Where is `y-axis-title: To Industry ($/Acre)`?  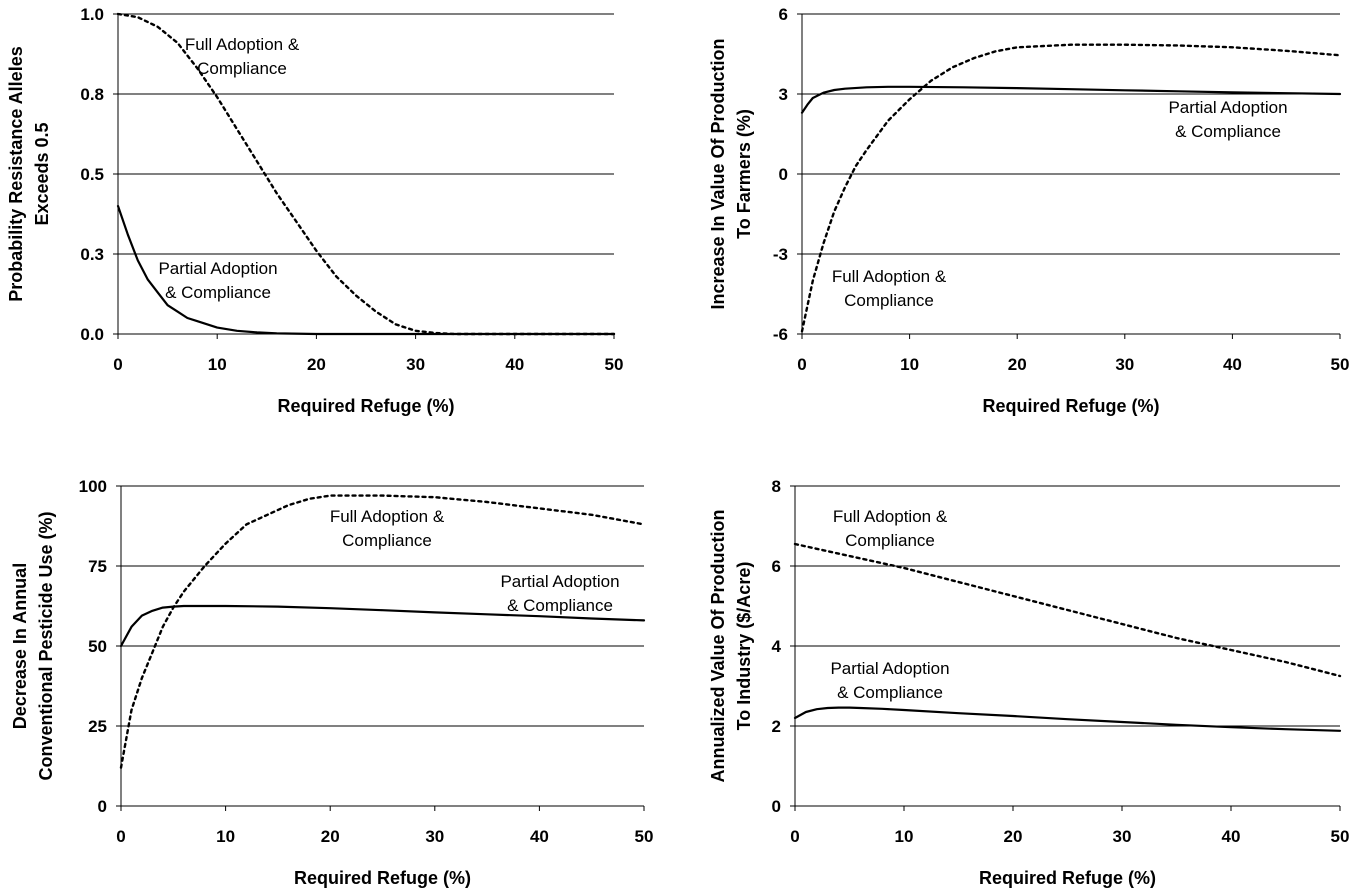
y-axis-title: To Industry ($/Acre) is located at coordinates (744, 646).